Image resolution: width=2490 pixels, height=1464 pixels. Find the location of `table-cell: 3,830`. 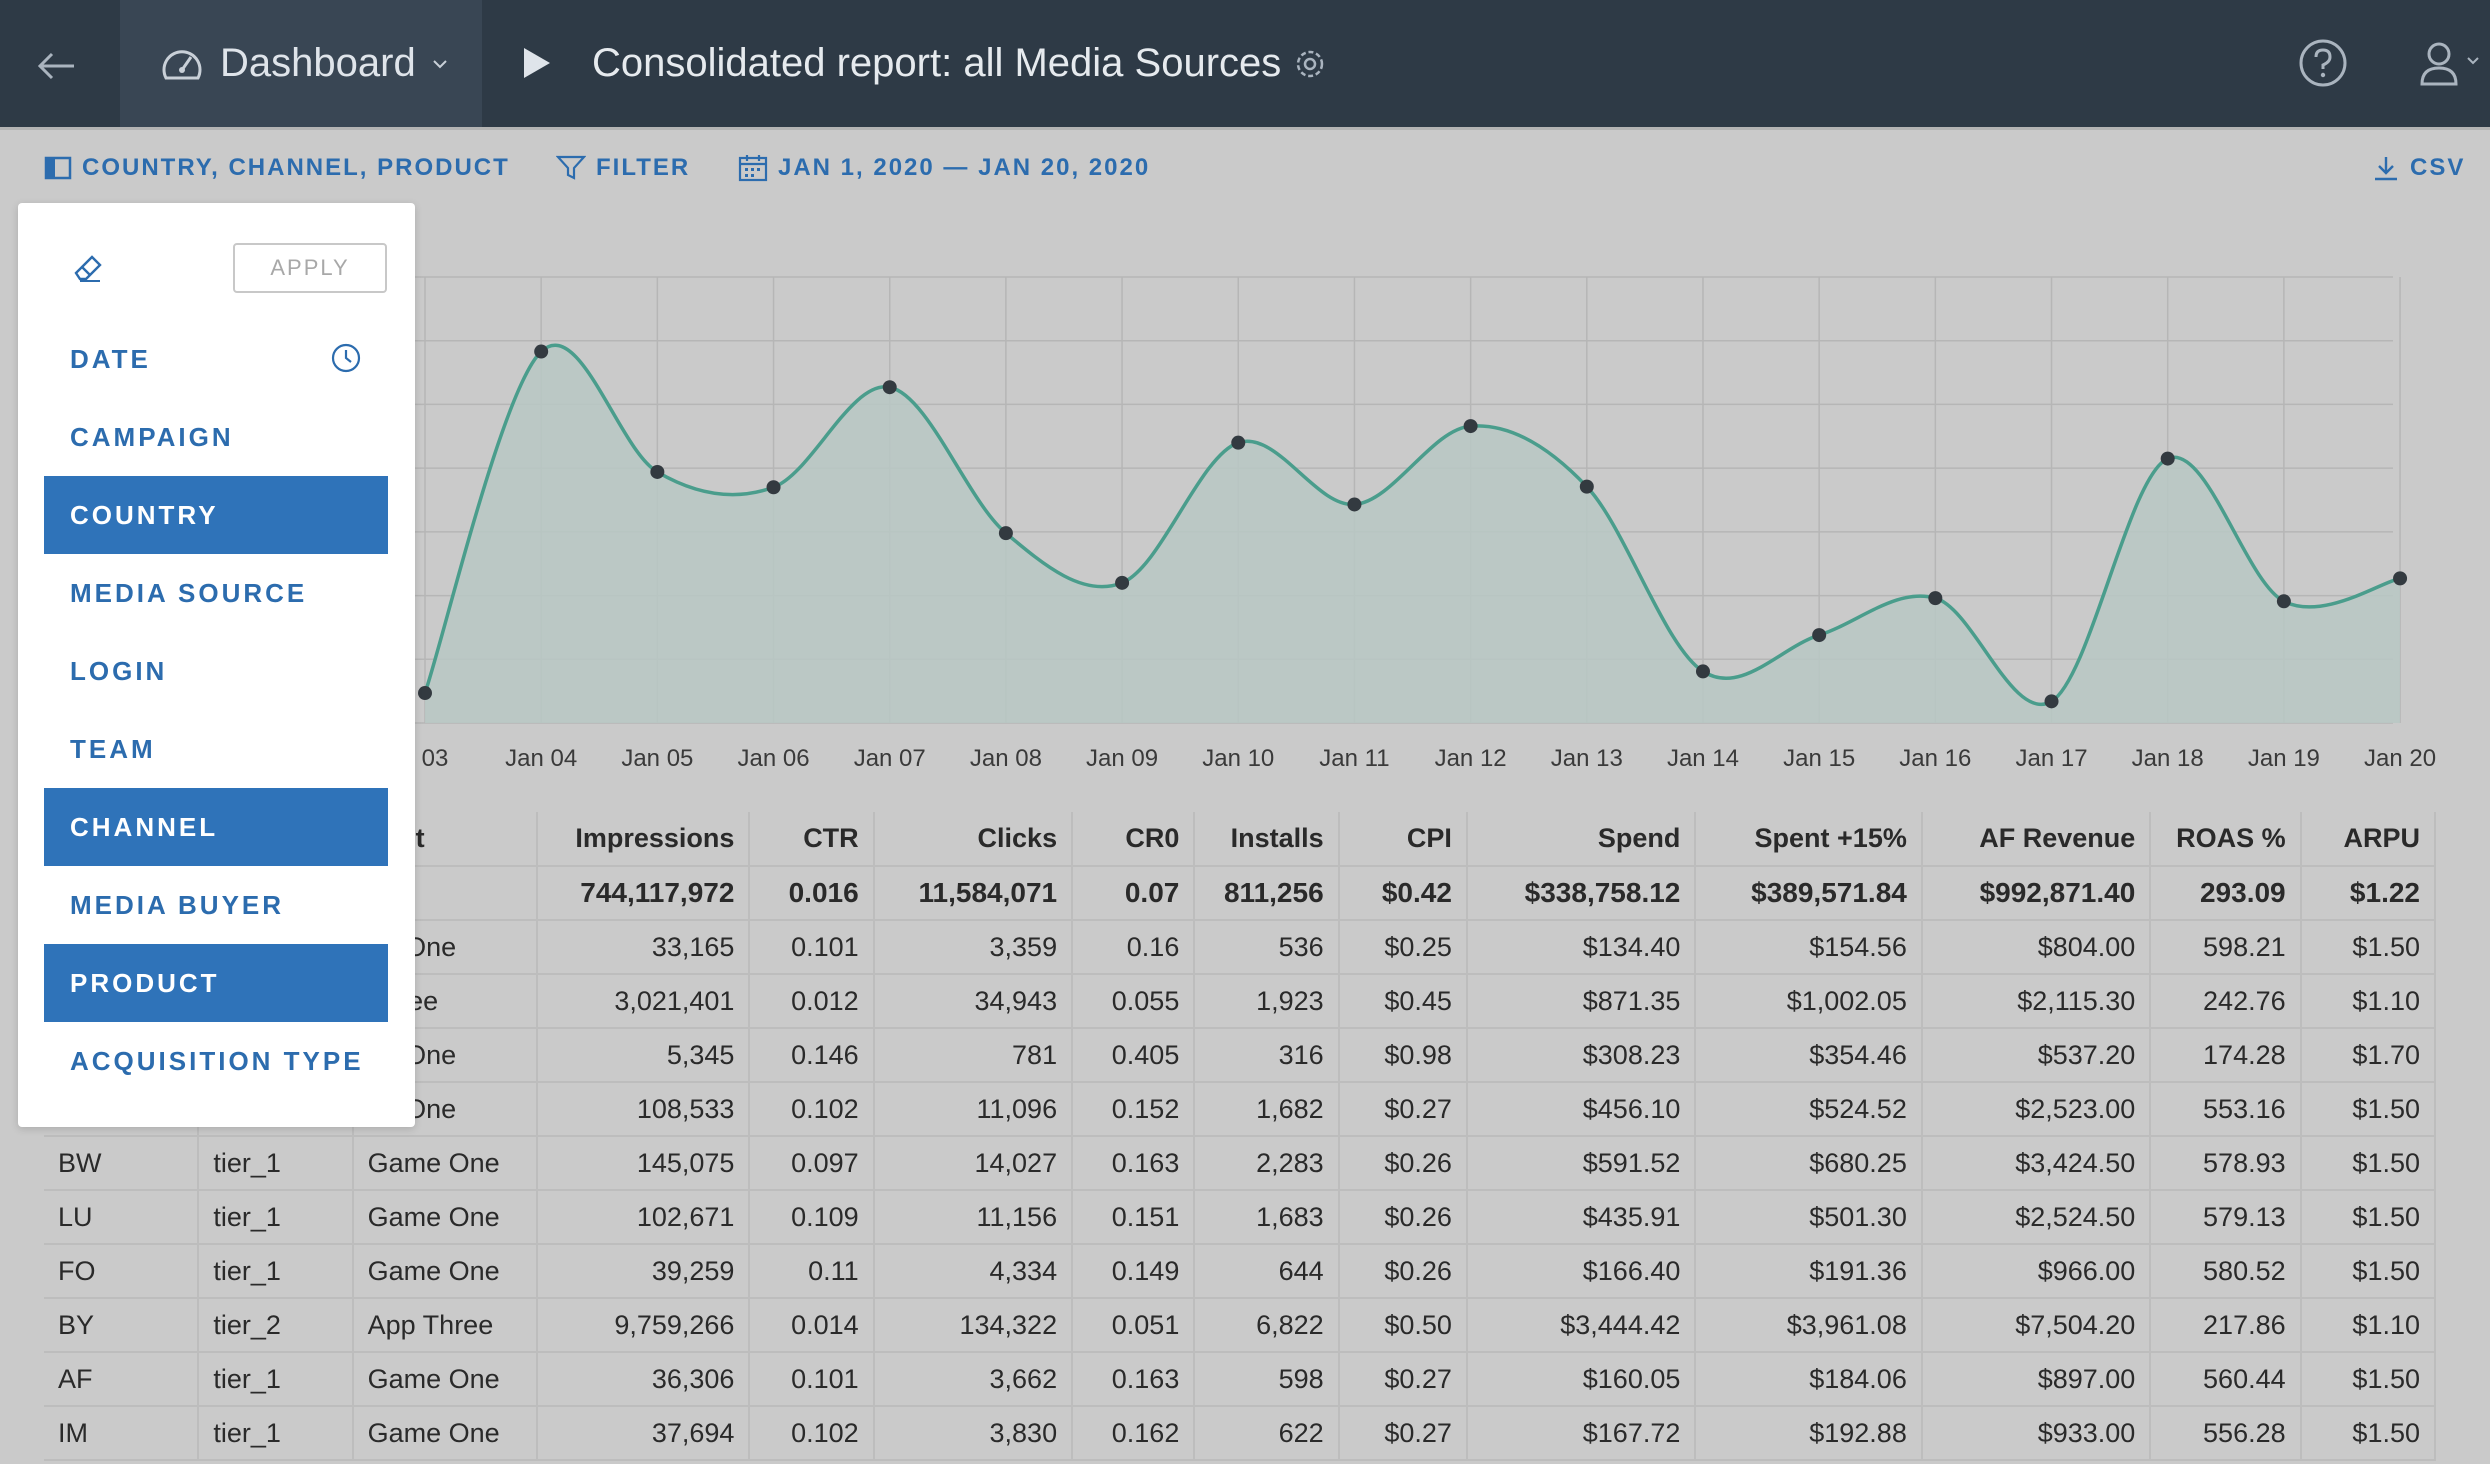

table-cell: 3,830 is located at coordinates (973, 1433).